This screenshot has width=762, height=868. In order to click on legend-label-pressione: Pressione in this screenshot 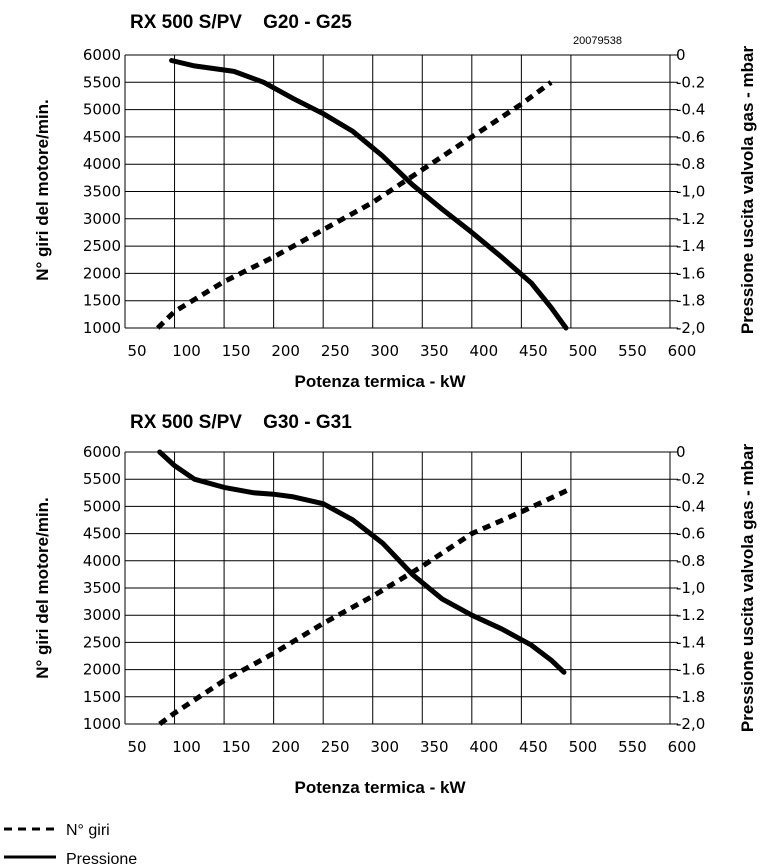, I will do `click(101, 859)`.